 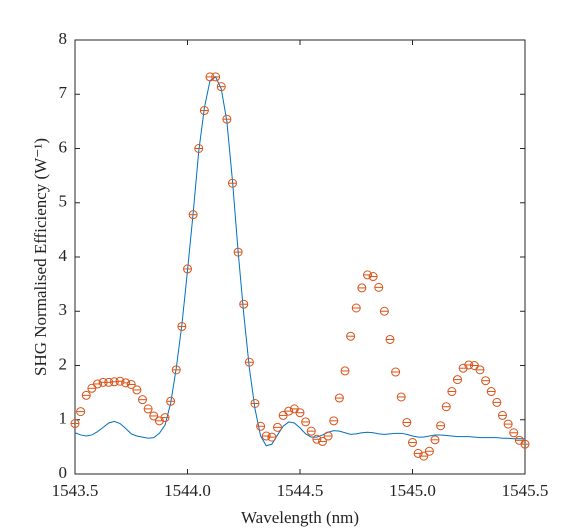 What do you see at coordinates (63, 418) in the screenshot?
I see `y-tick-label: 1` at bounding box center [63, 418].